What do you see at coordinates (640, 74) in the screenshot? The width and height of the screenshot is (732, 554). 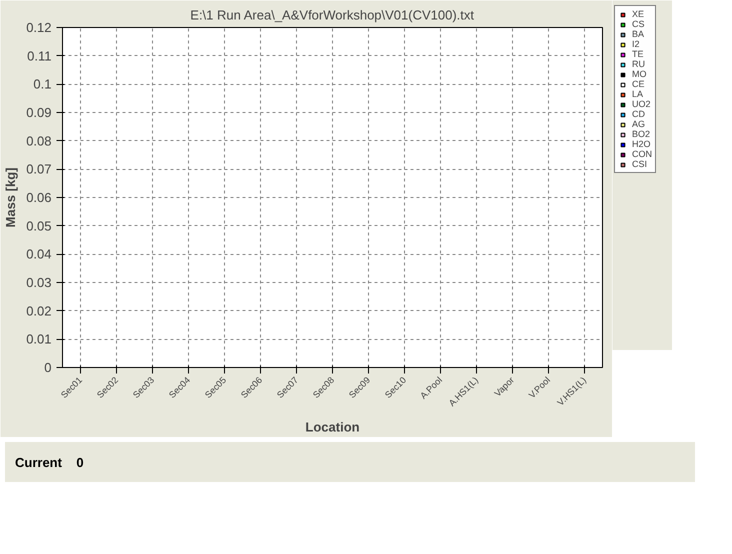 I see `legend-label: MO` at bounding box center [640, 74].